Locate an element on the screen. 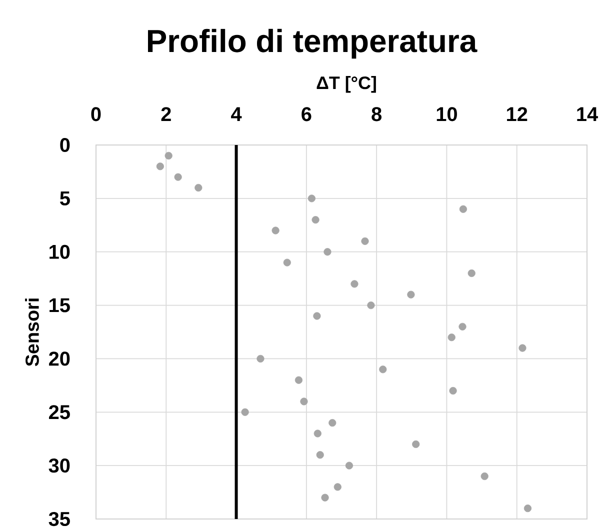  y-tick-label: 0 is located at coordinates (65, 145).